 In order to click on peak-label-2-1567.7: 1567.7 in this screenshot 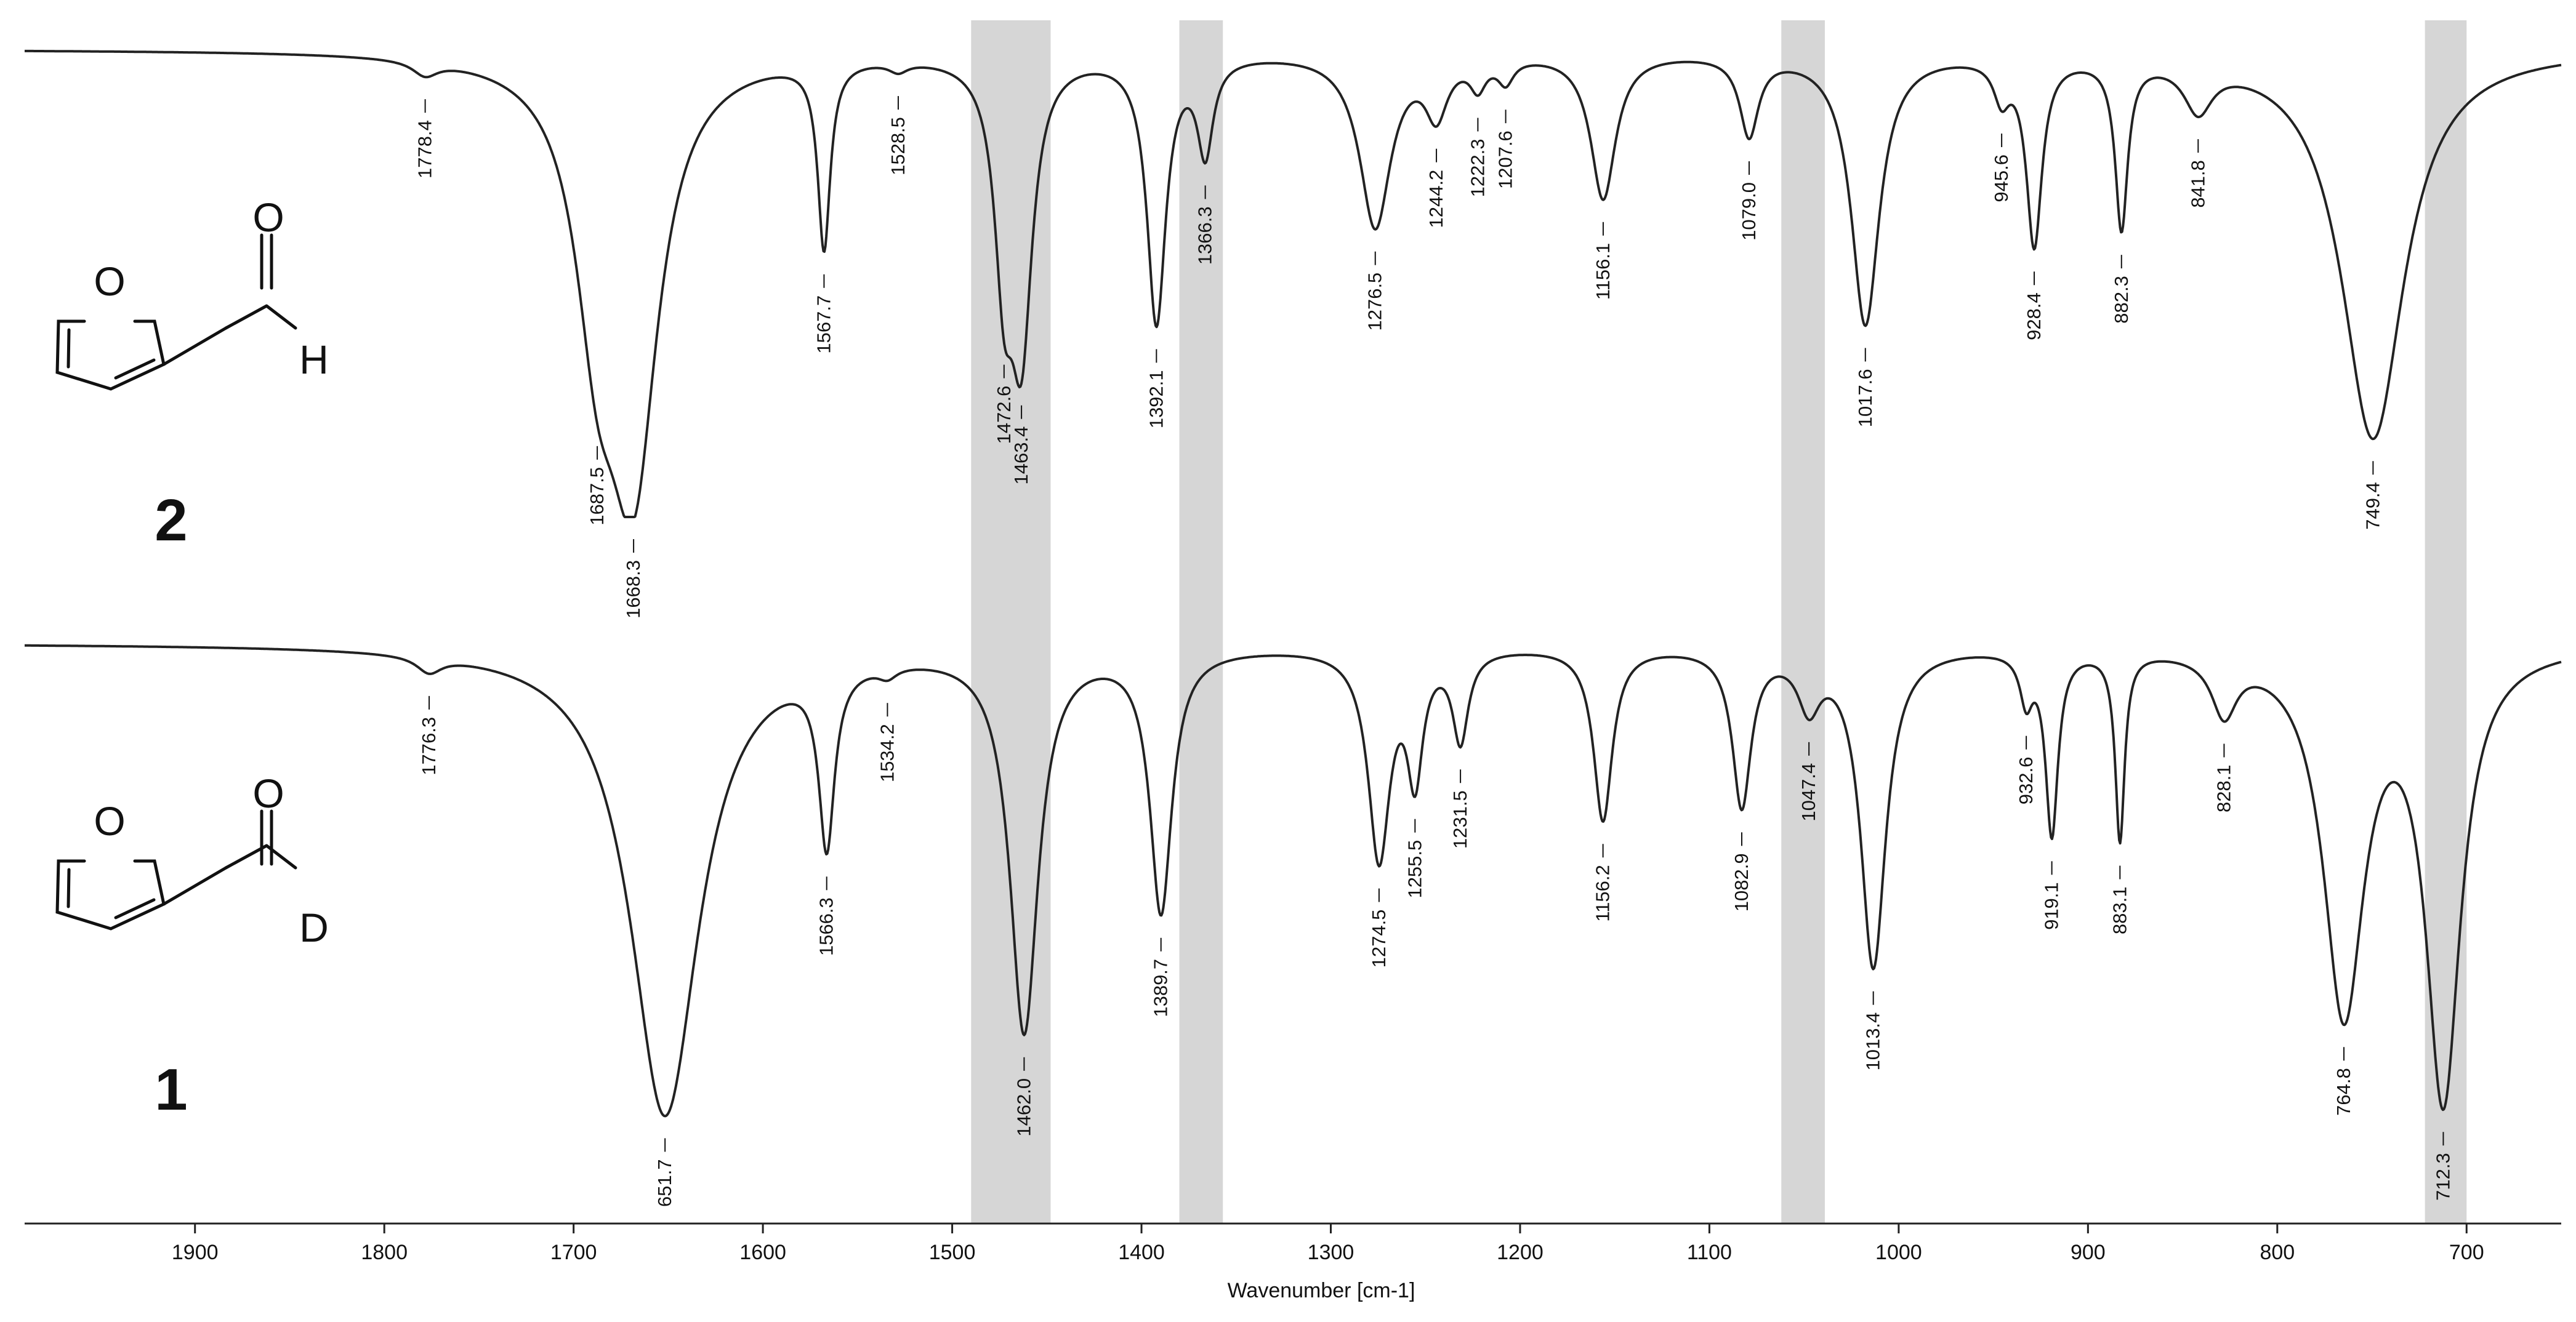, I will do `click(823, 324)`.